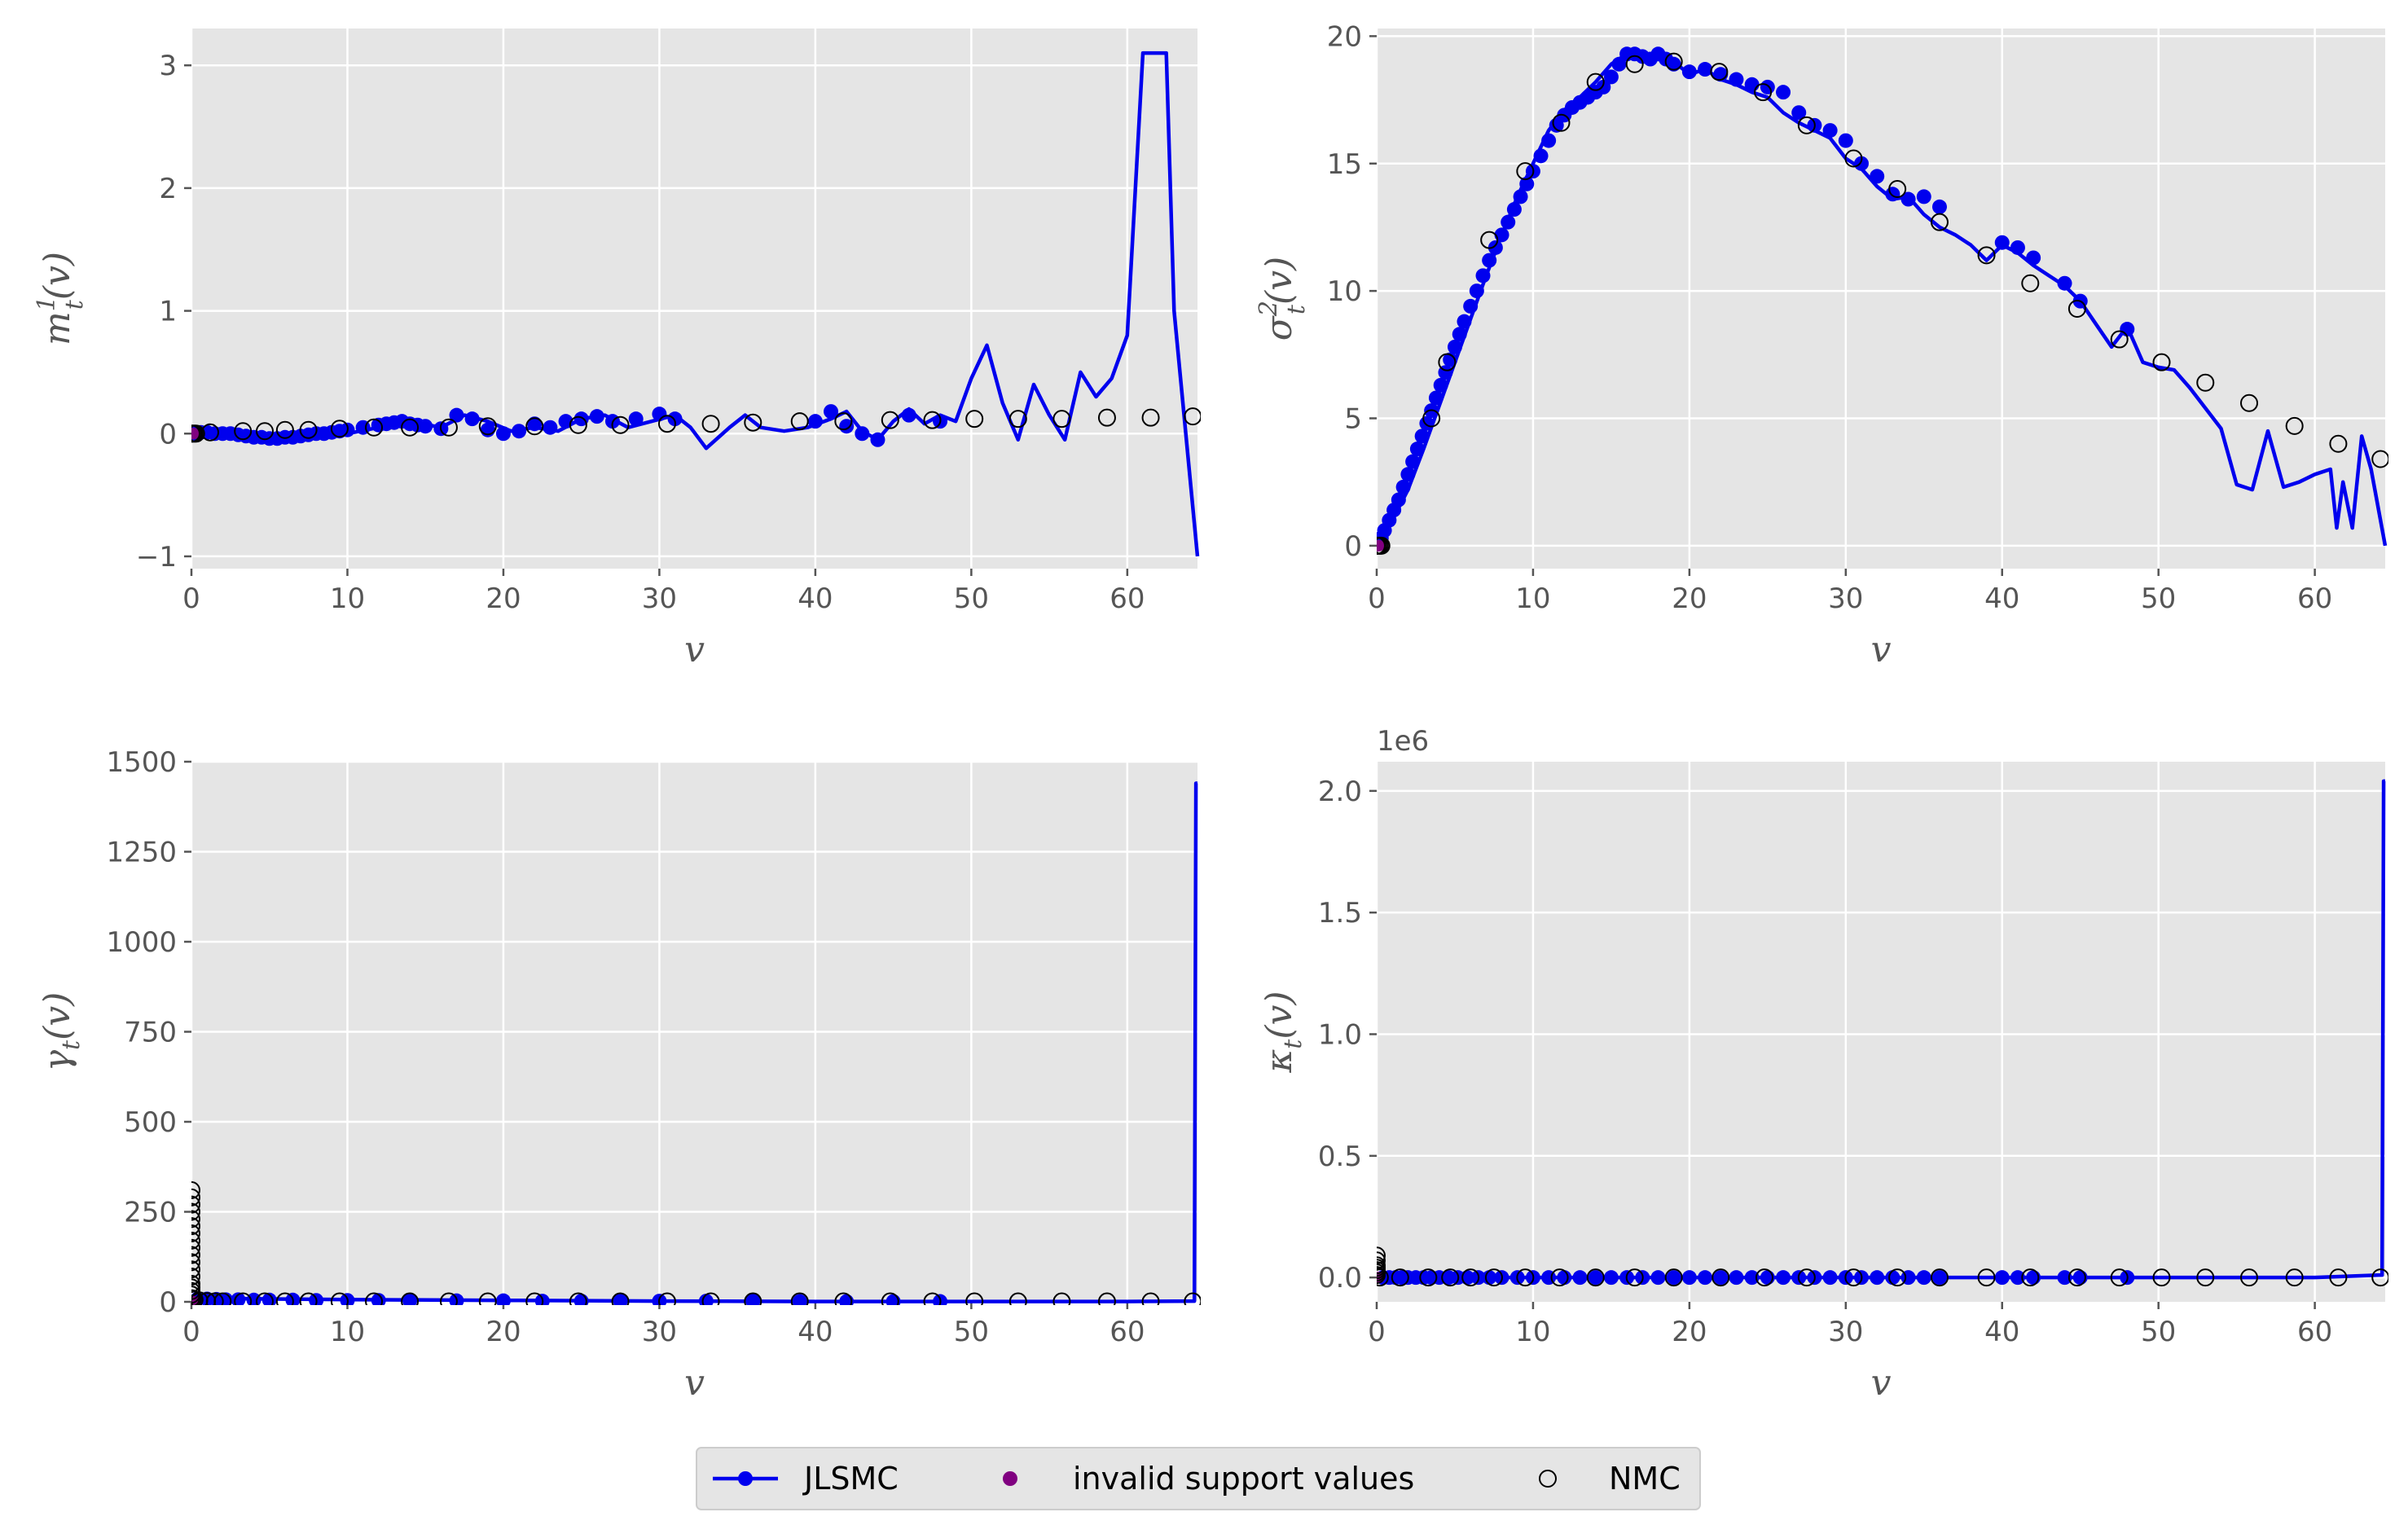 The width and height of the screenshot is (2408, 1534). I want to click on y-tick-label: 20, so click(1344, 36).